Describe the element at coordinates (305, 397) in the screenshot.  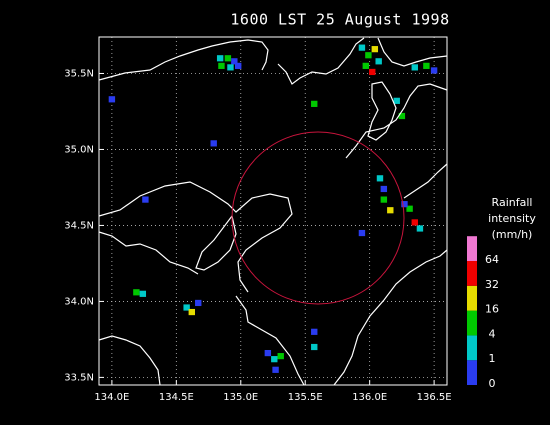
I see `x-tick-label: 135.5E` at that location.